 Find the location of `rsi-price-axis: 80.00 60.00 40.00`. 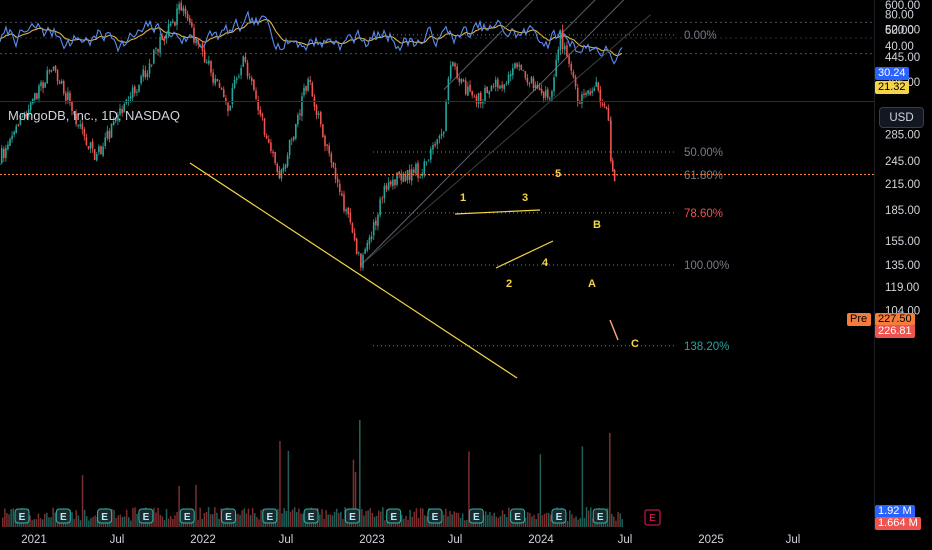

rsi-price-axis: 80.00 60.00 40.00 is located at coordinates (899, 31).